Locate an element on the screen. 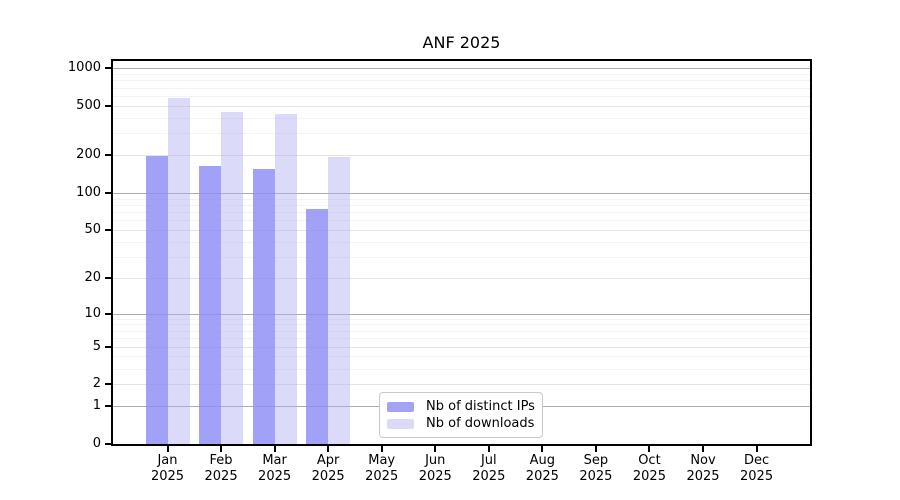  y-tick-label-1: 1 is located at coordinates (96, 406).